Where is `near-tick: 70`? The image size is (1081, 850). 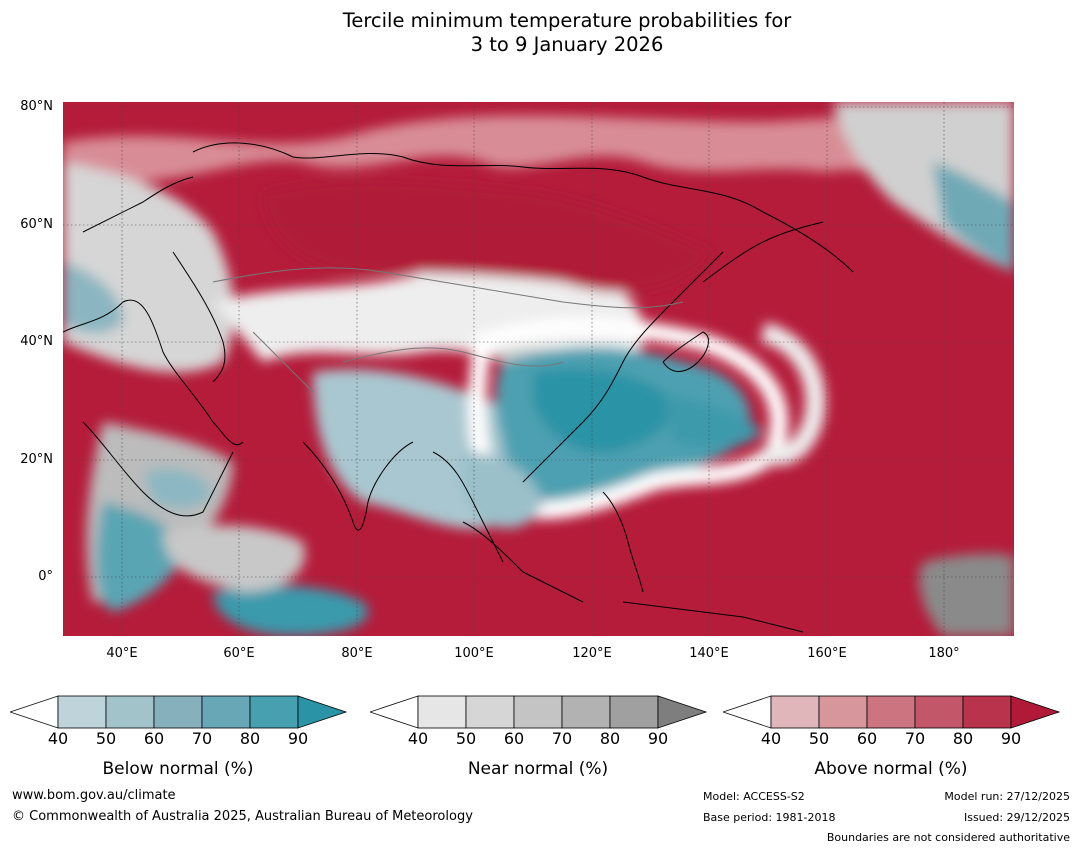
near-tick: 70 is located at coordinates (562, 738).